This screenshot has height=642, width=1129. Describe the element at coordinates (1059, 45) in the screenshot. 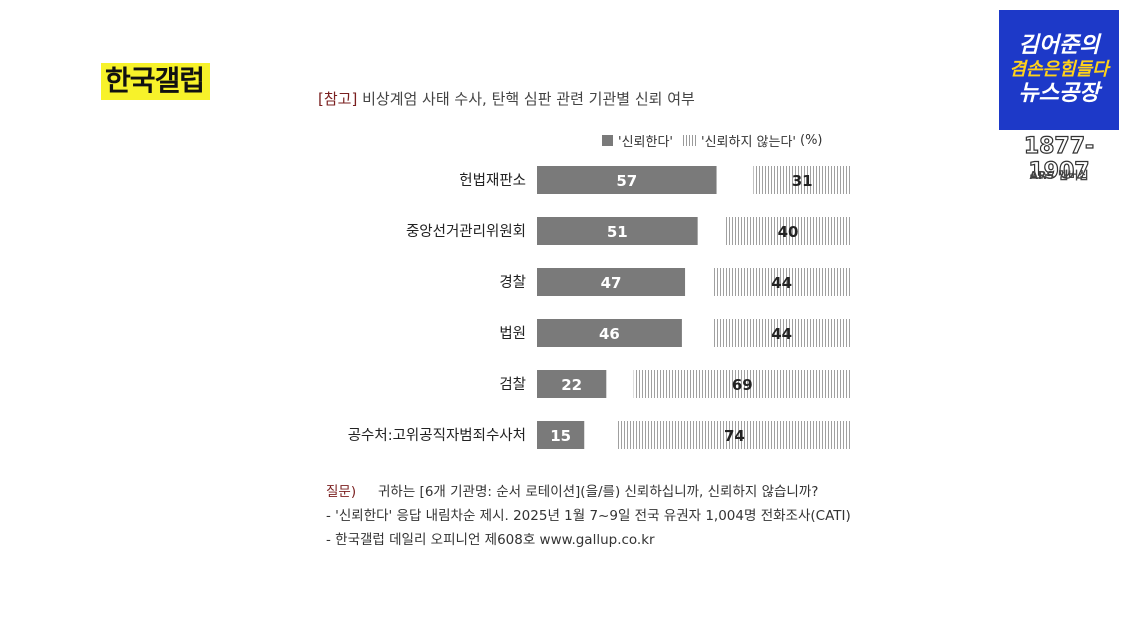

I see `logo-line-1: 김어준의` at that location.